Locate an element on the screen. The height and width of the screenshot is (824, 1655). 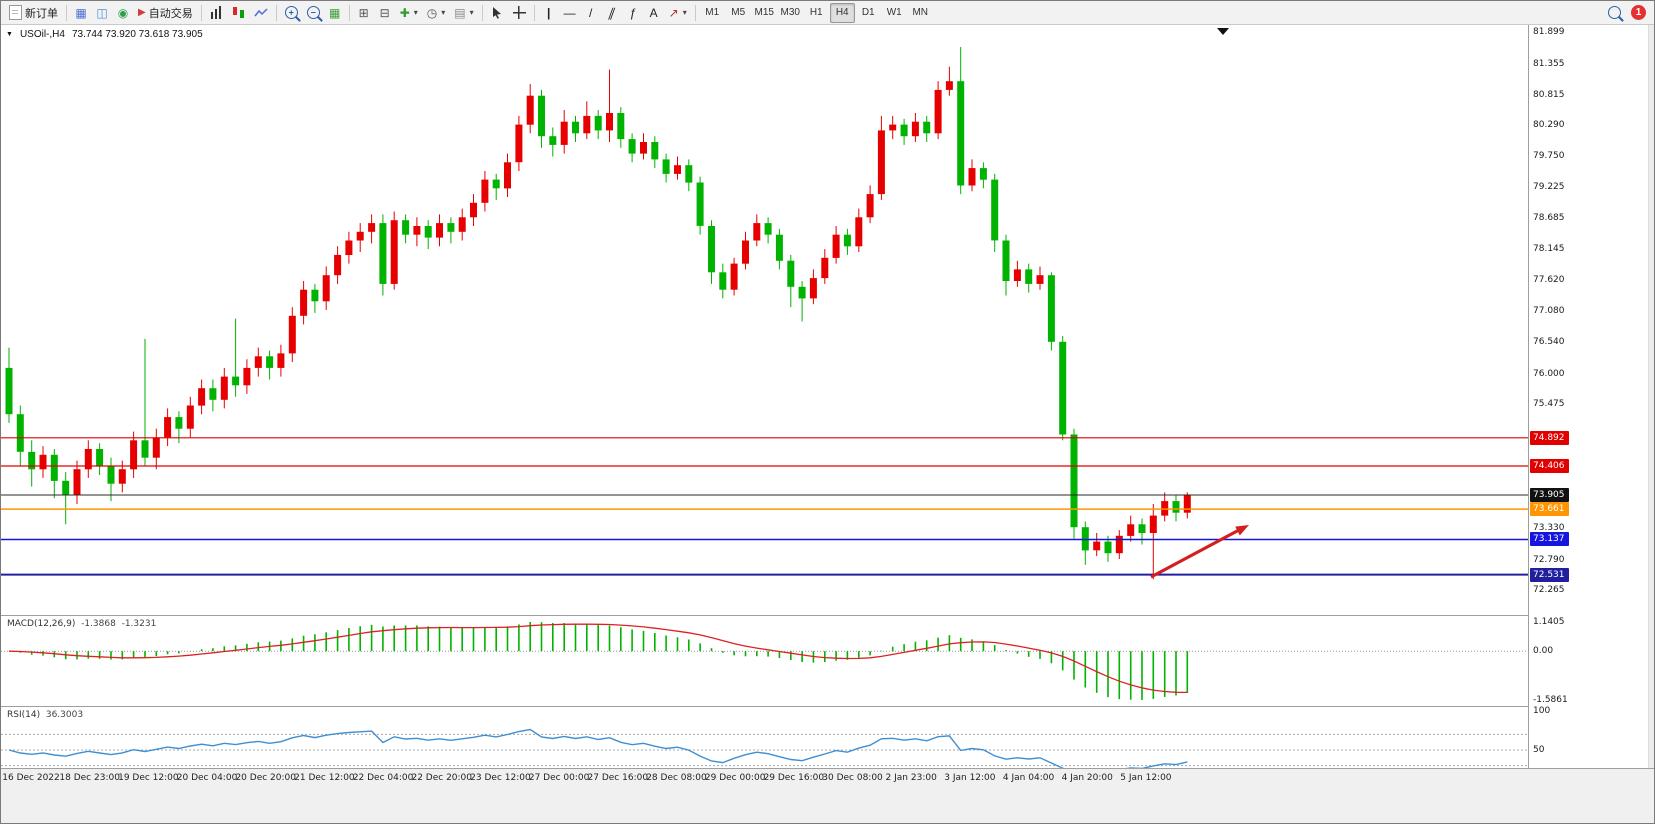
market-watch-button: ◫ is located at coordinates (102, 13).